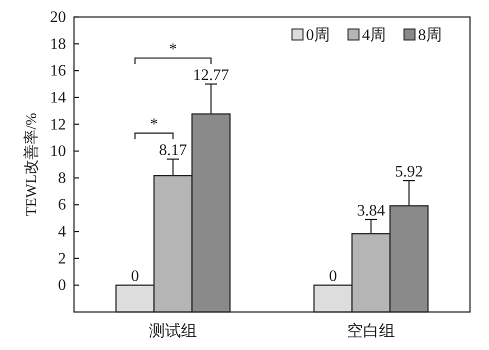 Image resolution: width=489 pixels, height=350 pixels. Describe the element at coordinates (58, 44) in the screenshot. I see `y-tick-label: 18` at that location.